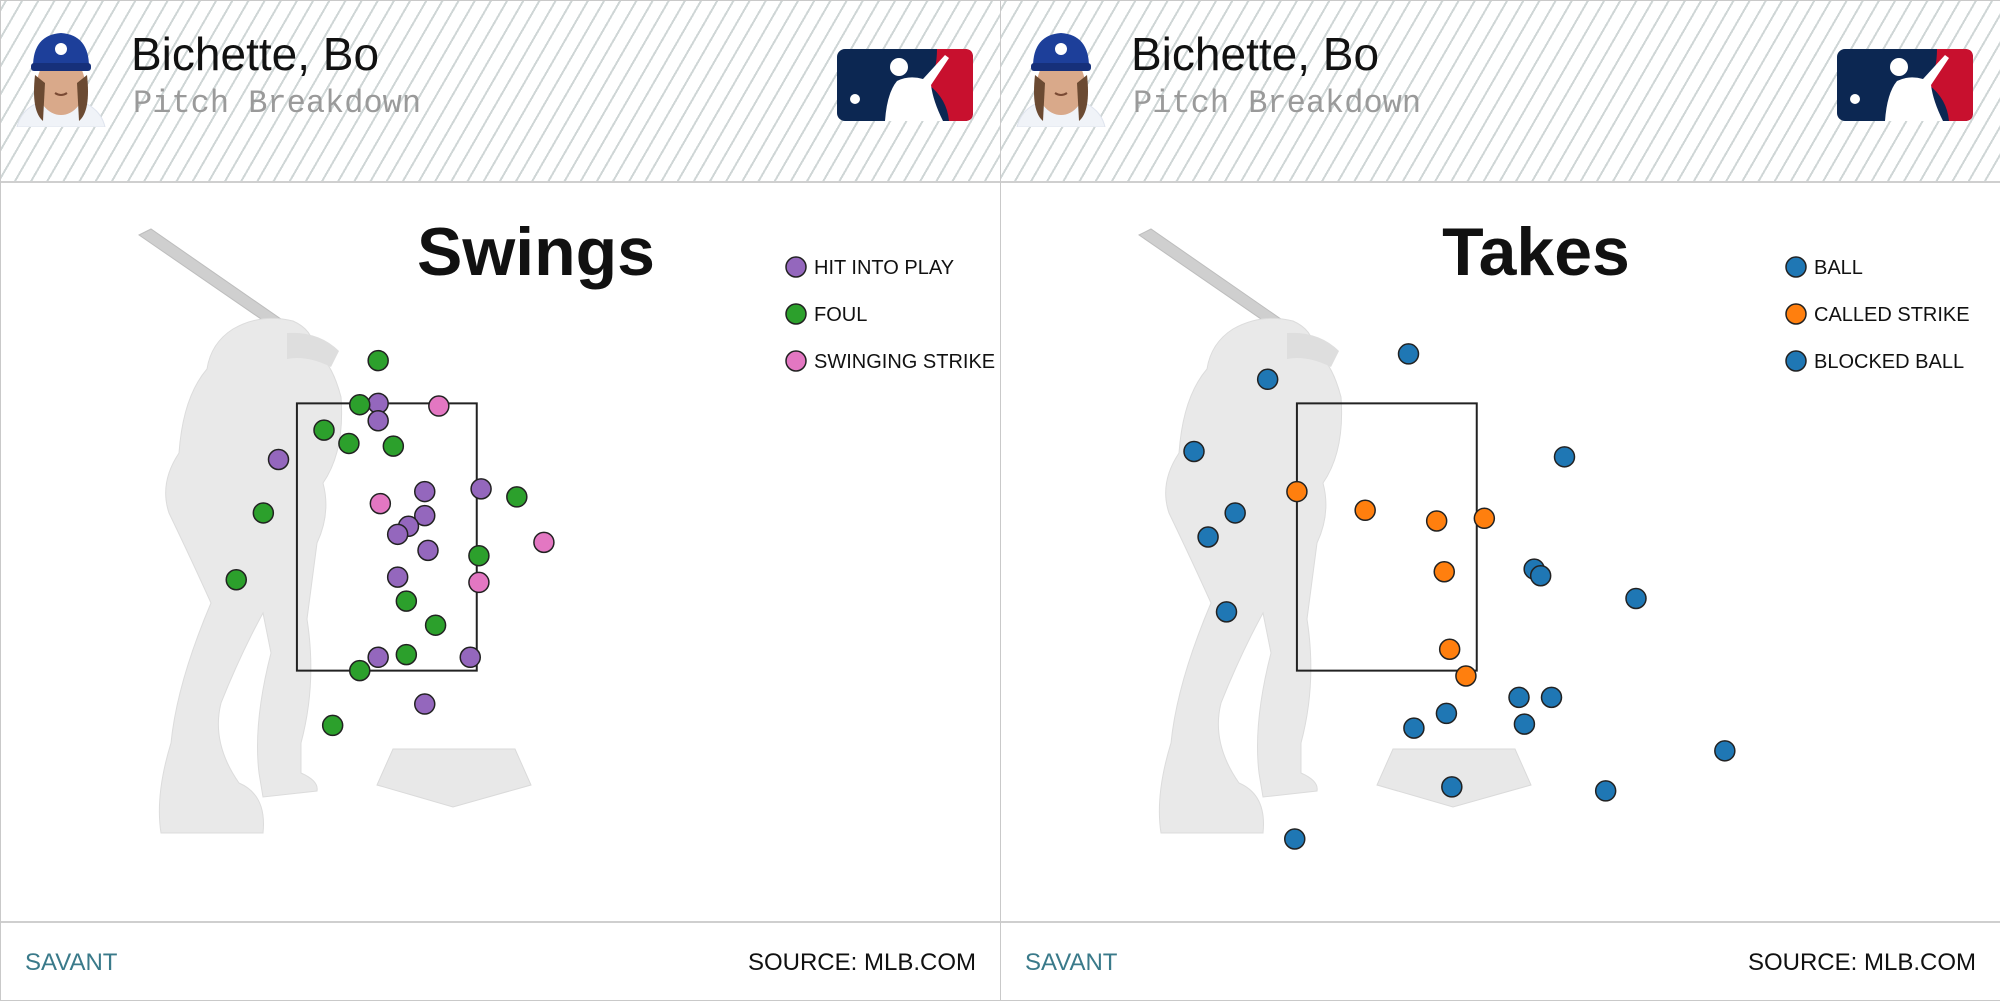 Image resolution: width=2000 pixels, height=1001 pixels. I want to click on legend-label-2: FOUL, so click(840, 315).